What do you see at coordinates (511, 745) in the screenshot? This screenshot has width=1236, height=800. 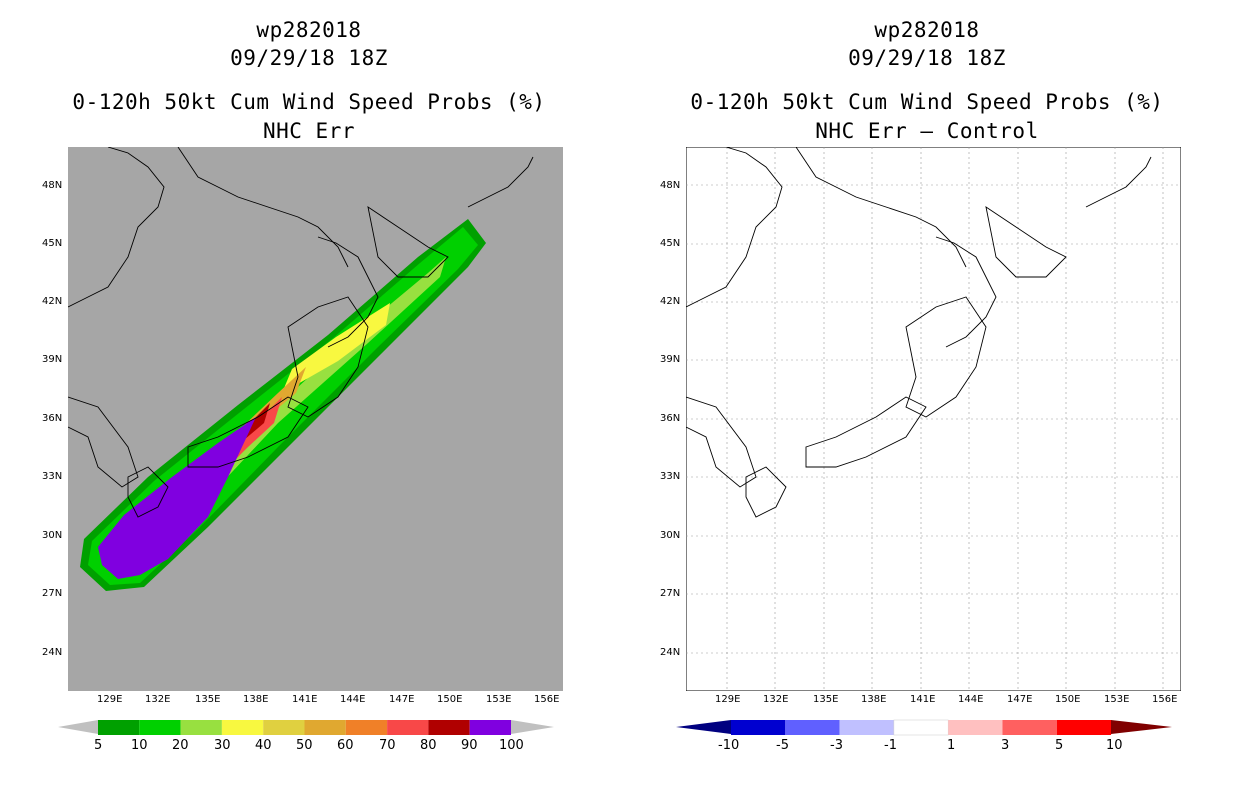 I see `colorbar-label: 100` at bounding box center [511, 745].